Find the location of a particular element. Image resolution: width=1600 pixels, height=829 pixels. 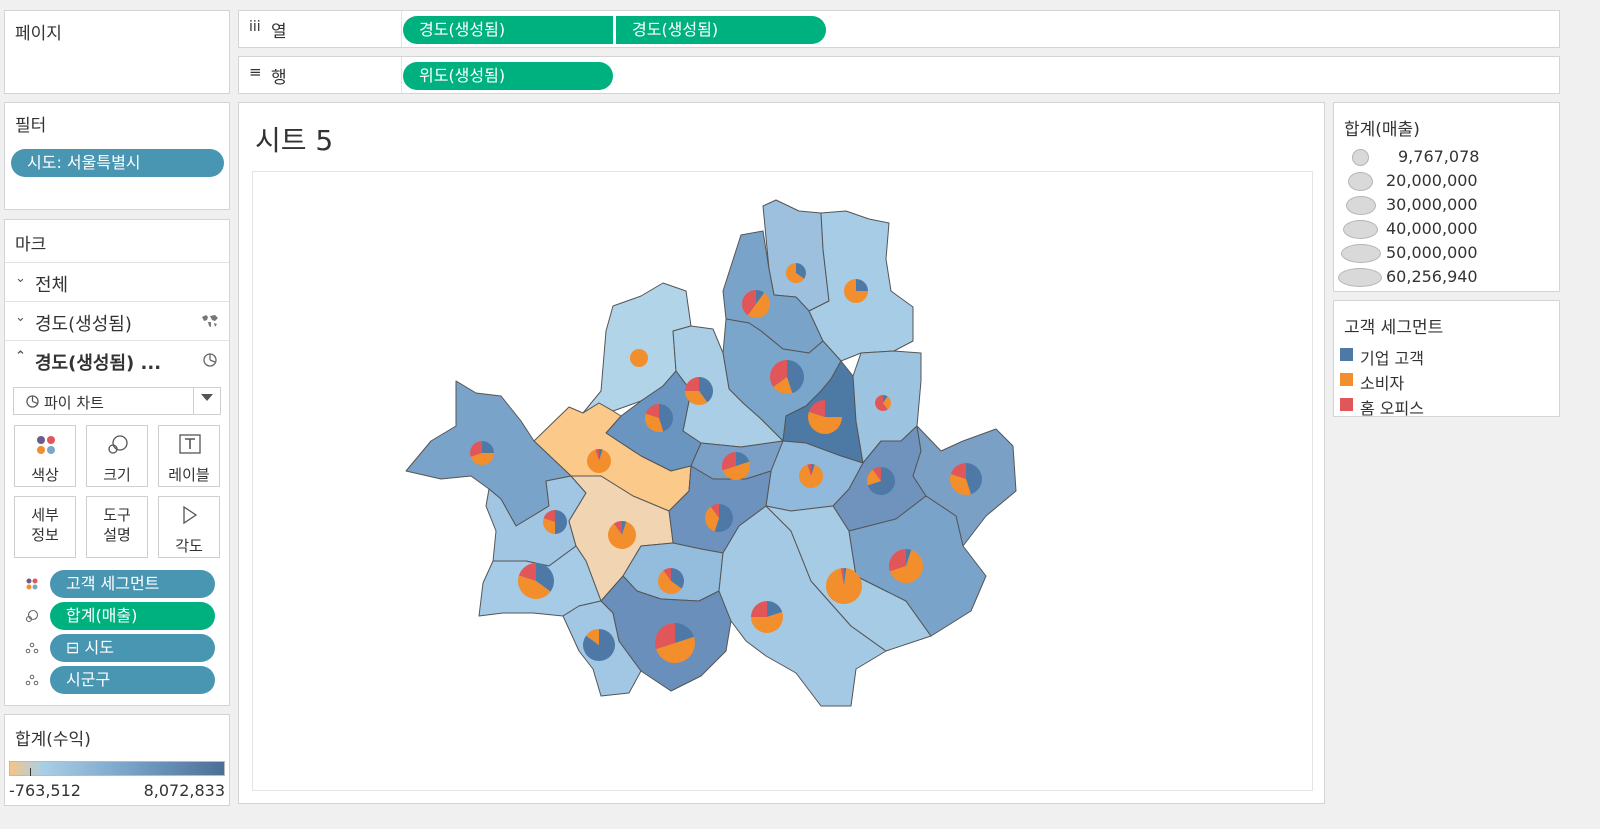

profit-legend: 합계(수익) -763,512 8,072,833 is located at coordinates (117, 760).